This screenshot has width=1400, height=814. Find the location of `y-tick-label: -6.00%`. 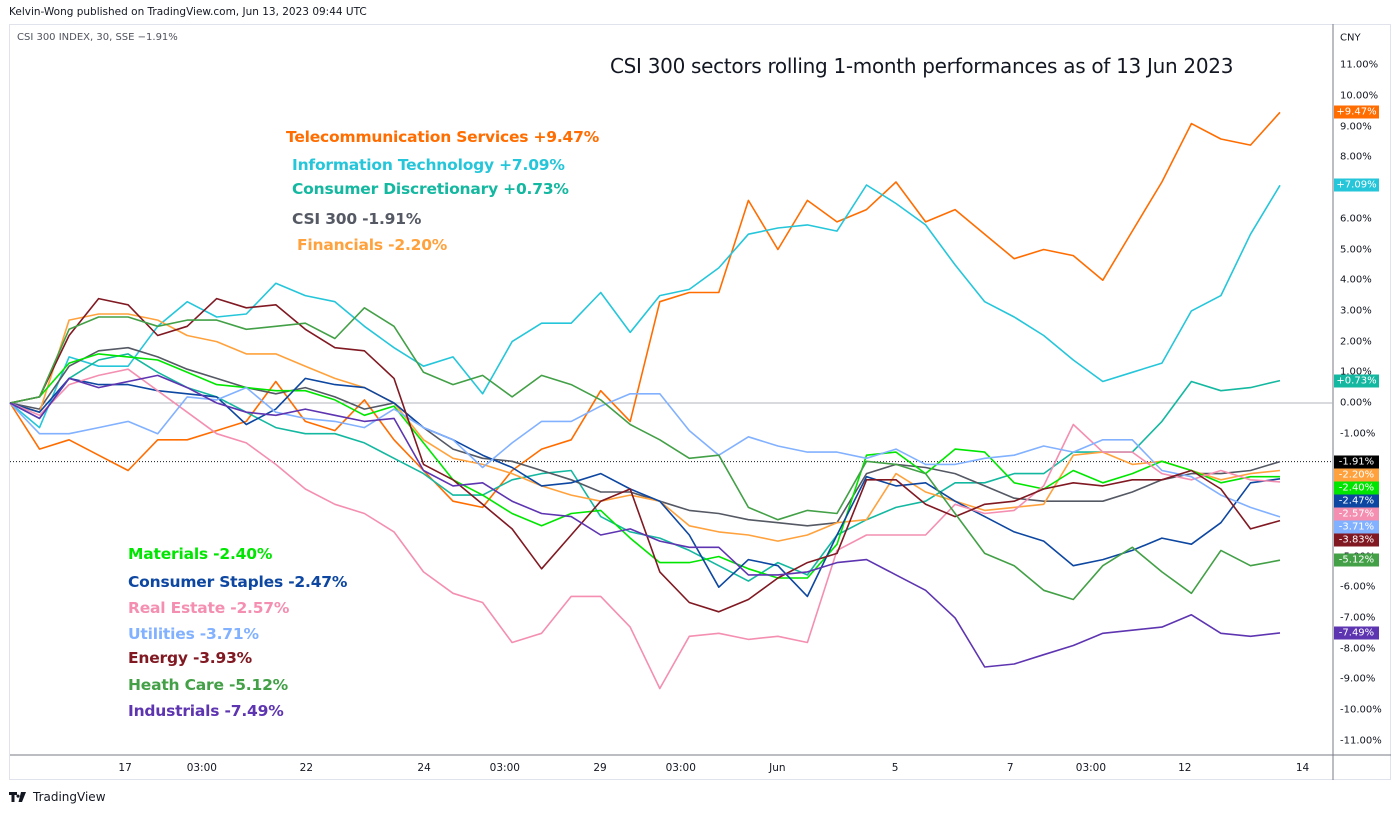

y-tick-label: -6.00% is located at coordinates (1358, 587).